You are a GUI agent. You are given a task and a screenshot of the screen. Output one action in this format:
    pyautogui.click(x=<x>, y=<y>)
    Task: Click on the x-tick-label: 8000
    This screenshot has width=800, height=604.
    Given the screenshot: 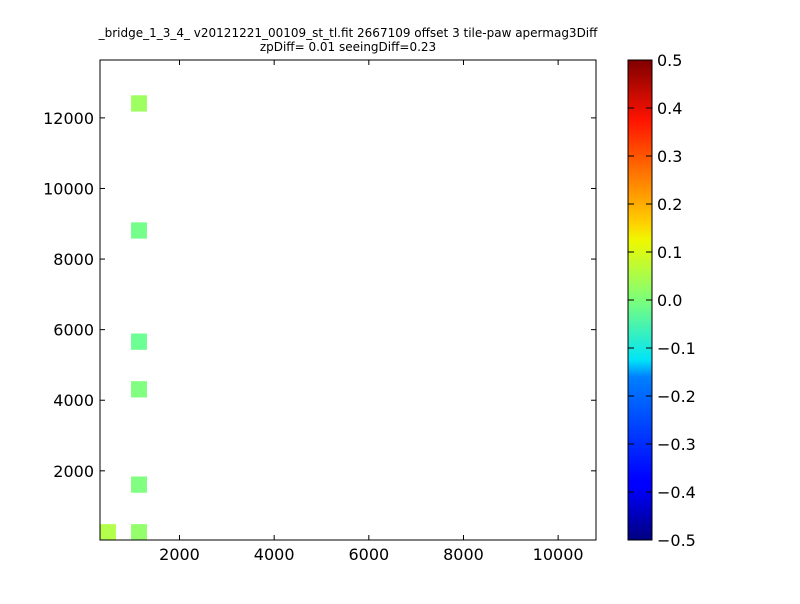 What is the action you would take?
    pyautogui.click(x=463, y=554)
    